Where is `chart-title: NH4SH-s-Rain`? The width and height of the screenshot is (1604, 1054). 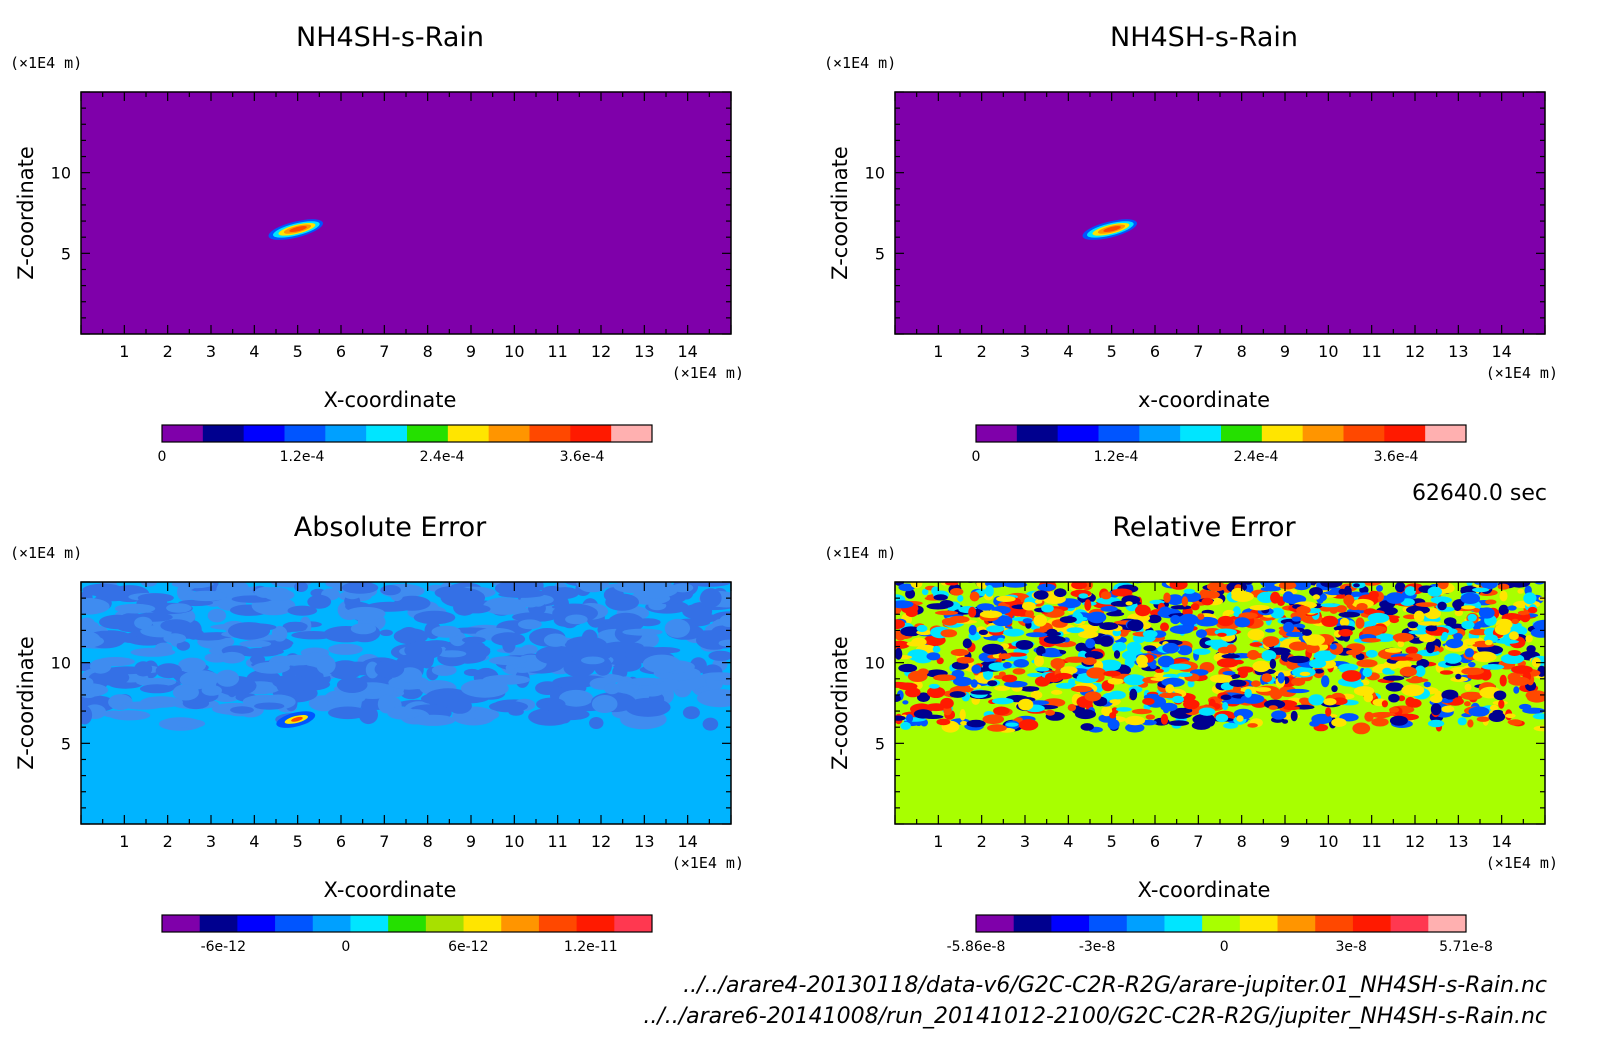
chart-title: NH4SH-s-Rain is located at coordinates (1204, 37).